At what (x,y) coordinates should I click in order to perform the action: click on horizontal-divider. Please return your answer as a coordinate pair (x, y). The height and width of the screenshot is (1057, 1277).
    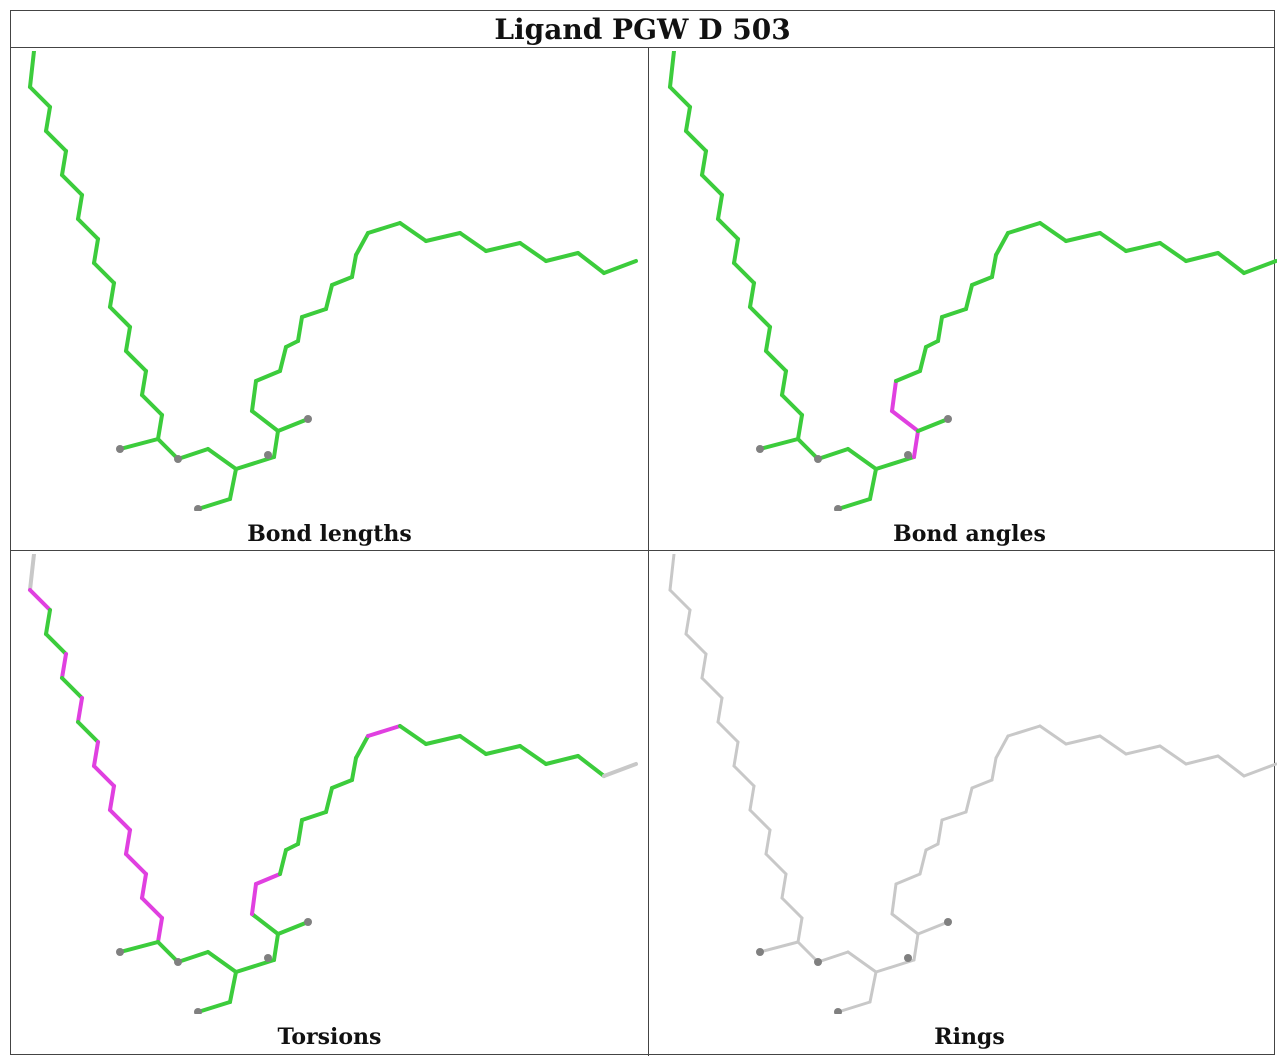
    Looking at the image, I should click on (642, 550).